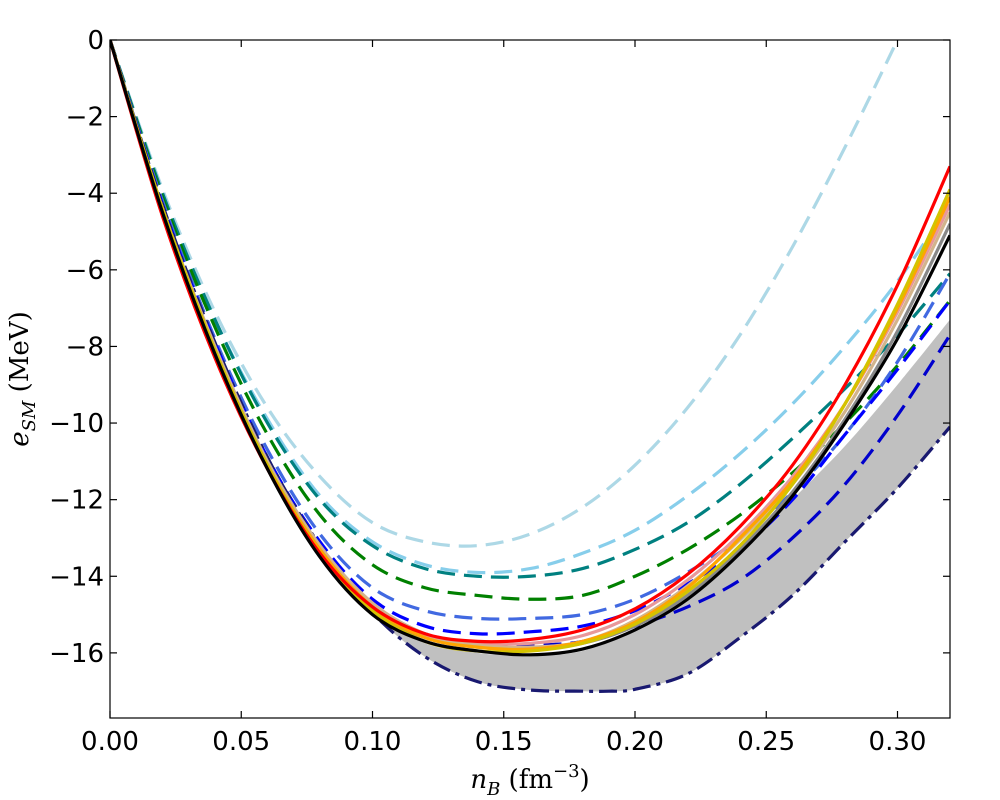 This screenshot has width=1000, height=800. What do you see at coordinates (373, 742) in the screenshot?
I see `x-tick-label: 0.10` at bounding box center [373, 742].